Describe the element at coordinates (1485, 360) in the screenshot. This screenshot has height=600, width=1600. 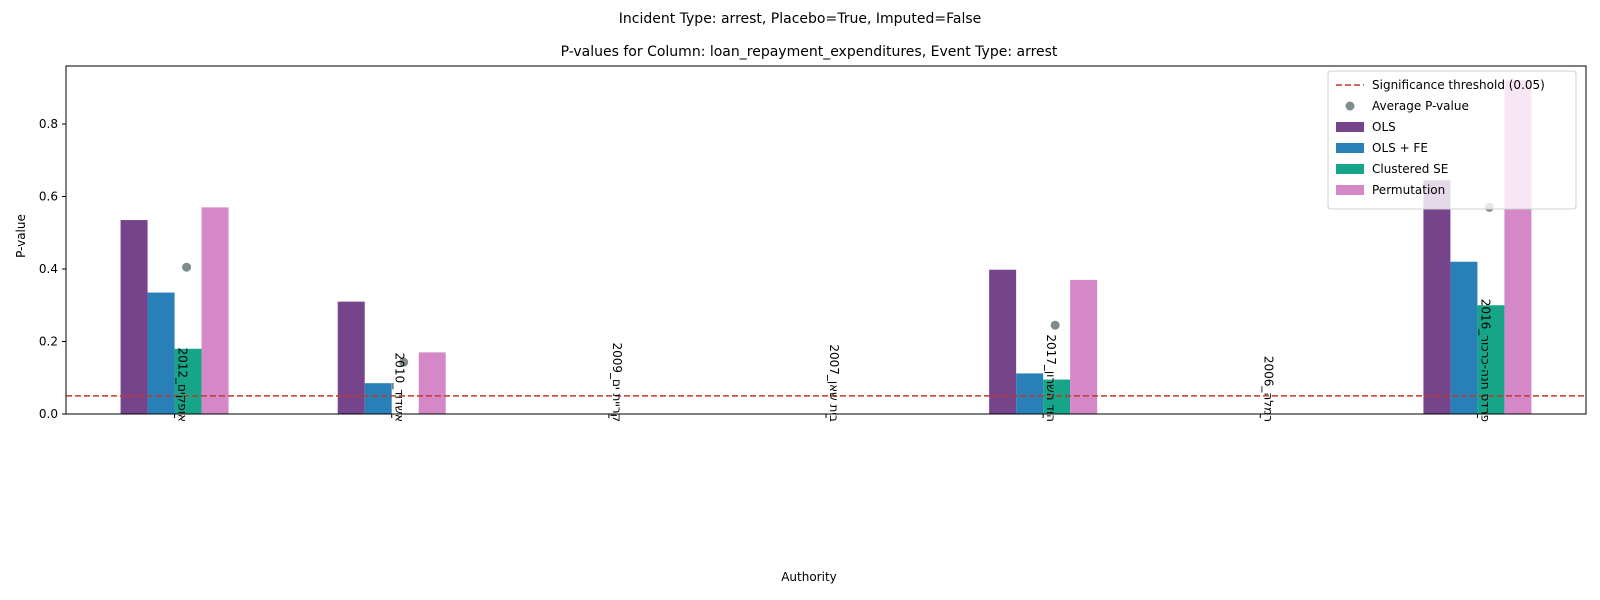
I see `x-tick-label-6: פרדס חנה-כרכור_2016` at that location.